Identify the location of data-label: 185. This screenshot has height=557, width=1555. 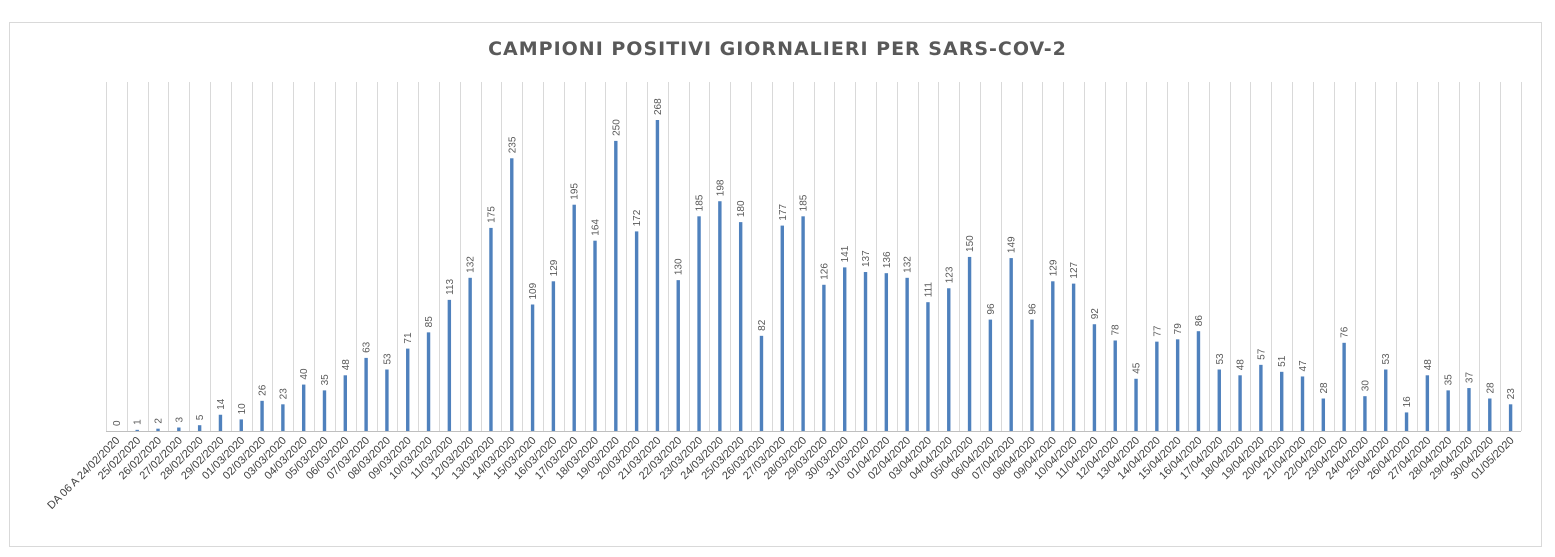
(804, 202).